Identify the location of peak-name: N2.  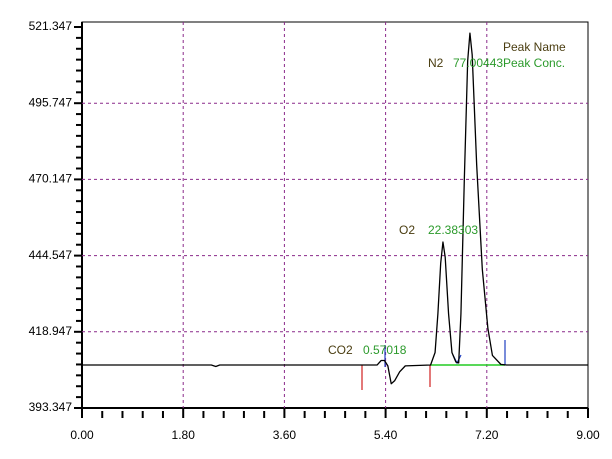
(436, 63).